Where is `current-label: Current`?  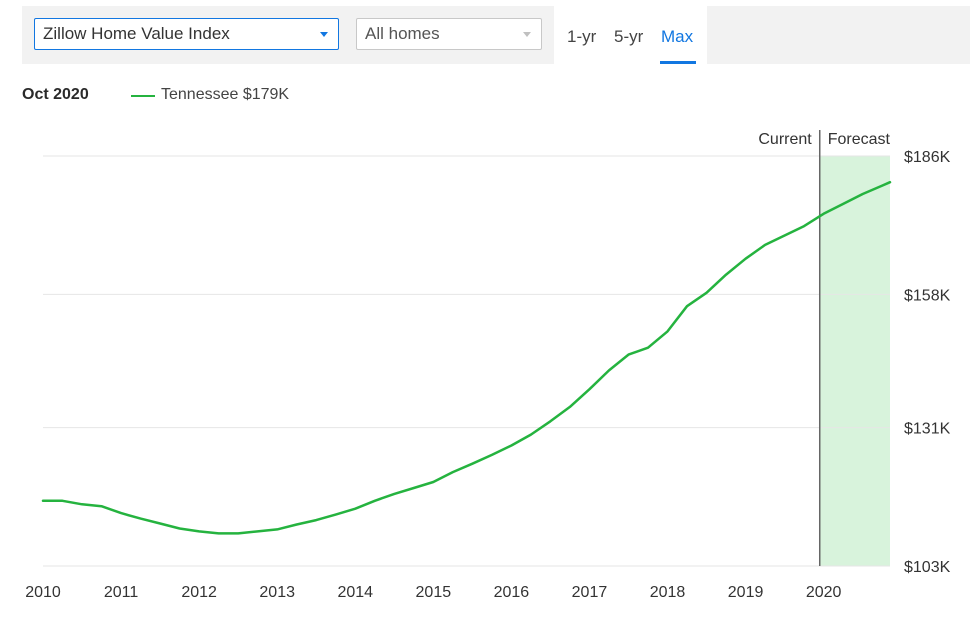 current-label: Current is located at coordinates (785, 139).